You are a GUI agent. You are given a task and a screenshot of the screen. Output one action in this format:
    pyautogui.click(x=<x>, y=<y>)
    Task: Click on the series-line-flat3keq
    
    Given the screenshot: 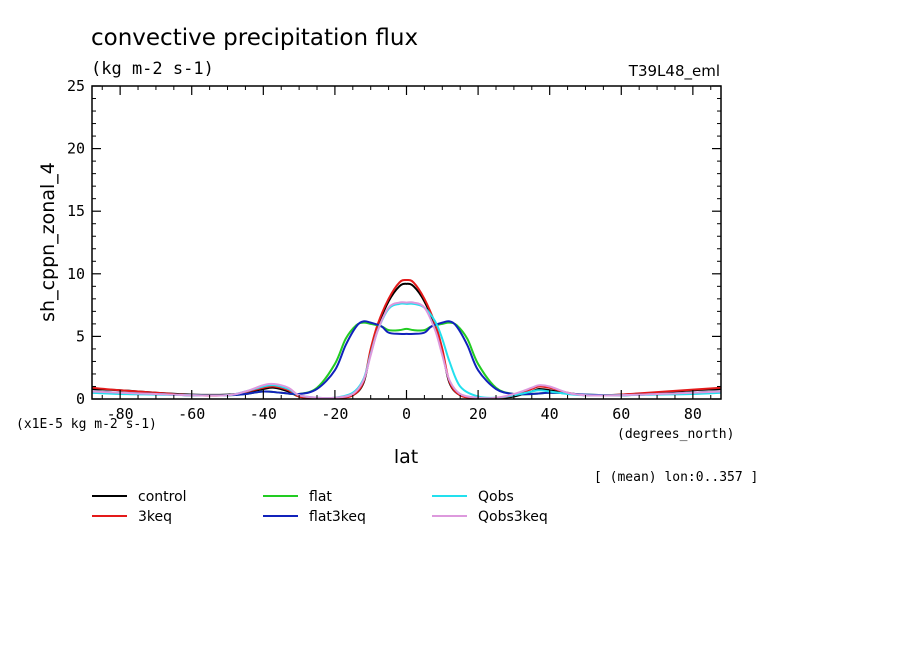 What is the action you would take?
    pyautogui.click(x=406, y=358)
    